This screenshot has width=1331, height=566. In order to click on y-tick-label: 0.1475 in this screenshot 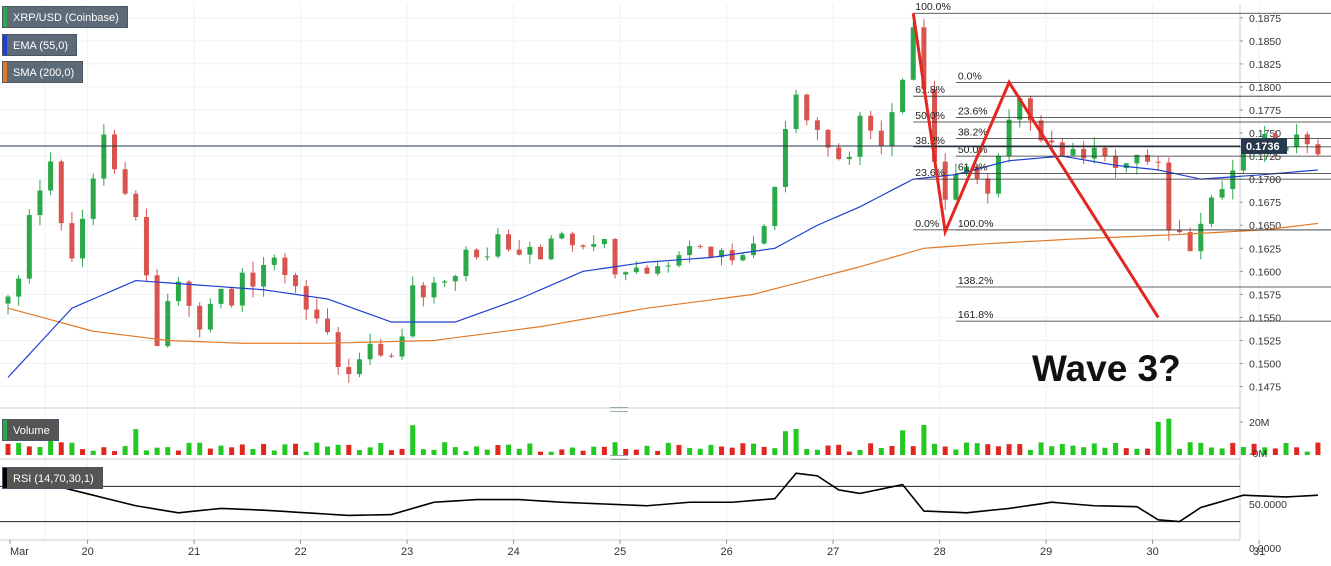, I will do `click(1265, 388)`.